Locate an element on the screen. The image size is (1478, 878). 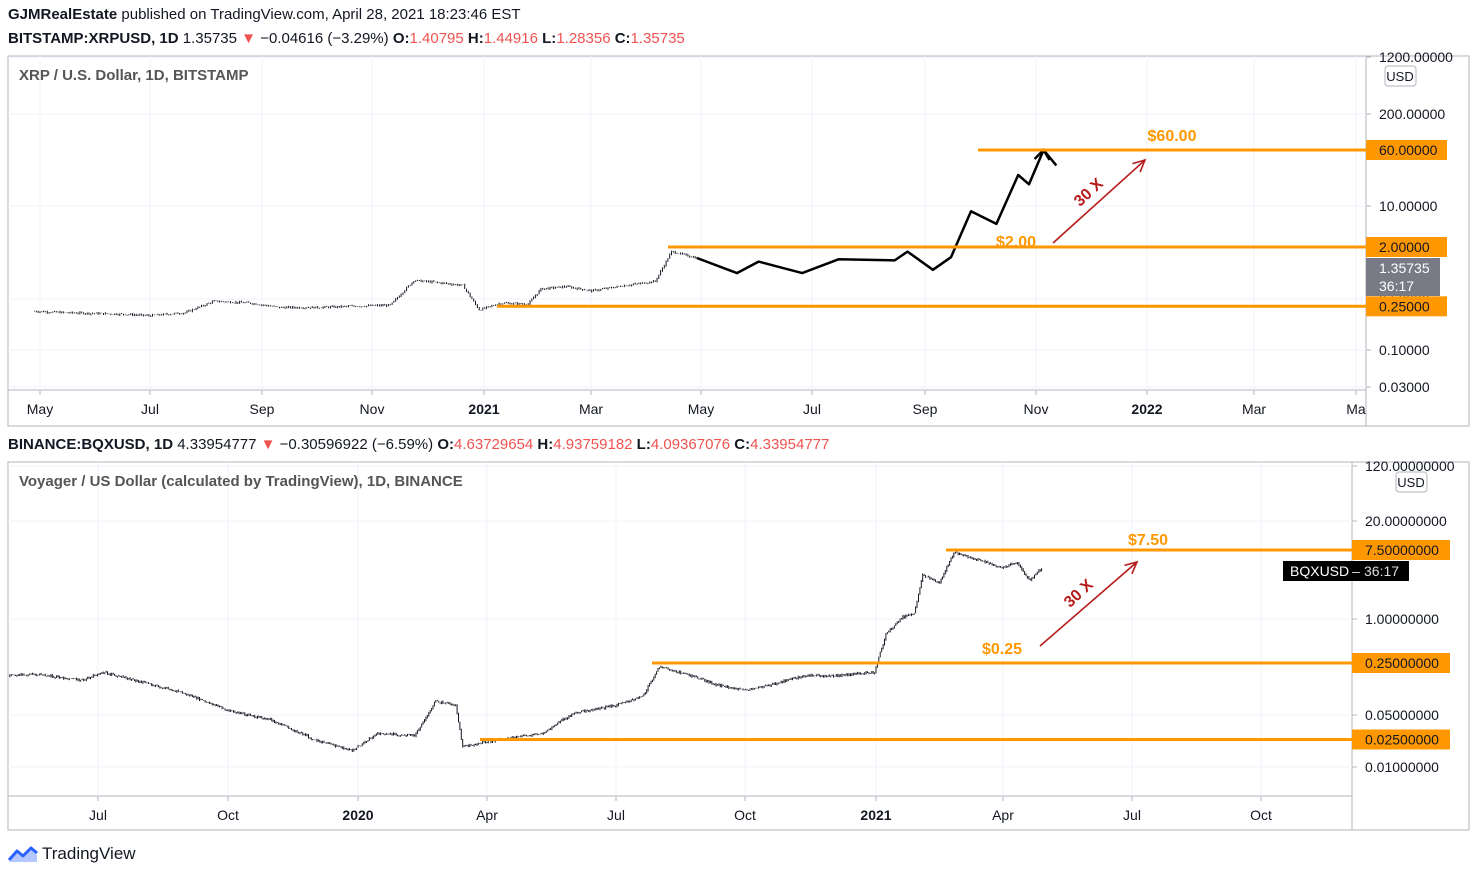
tradingview-brand-text: TradingView is located at coordinates (89, 853).